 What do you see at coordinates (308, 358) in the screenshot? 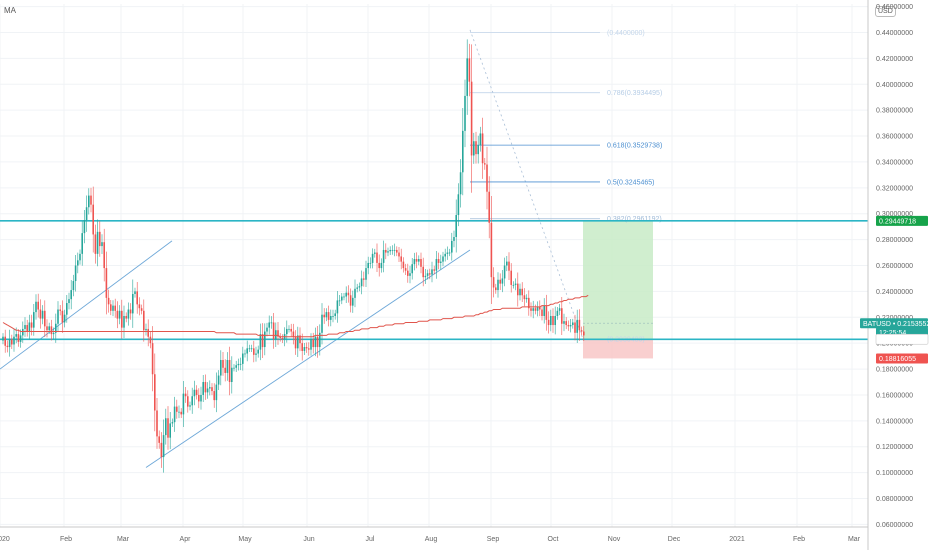
I see `trendline-main` at bounding box center [308, 358].